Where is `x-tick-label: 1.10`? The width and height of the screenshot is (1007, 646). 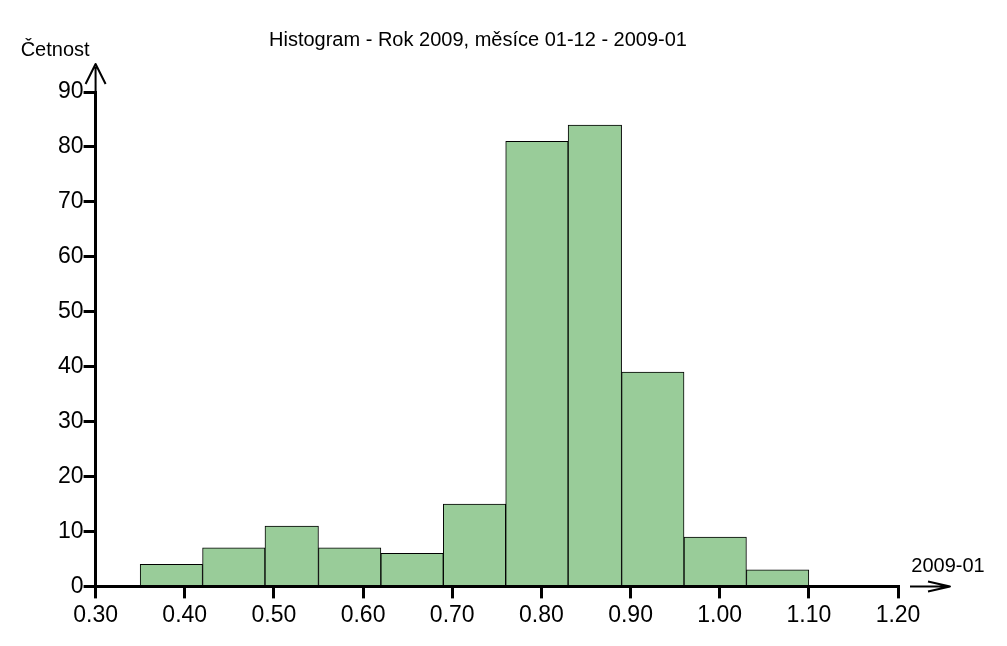 x-tick-label: 1.10 is located at coordinates (809, 613).